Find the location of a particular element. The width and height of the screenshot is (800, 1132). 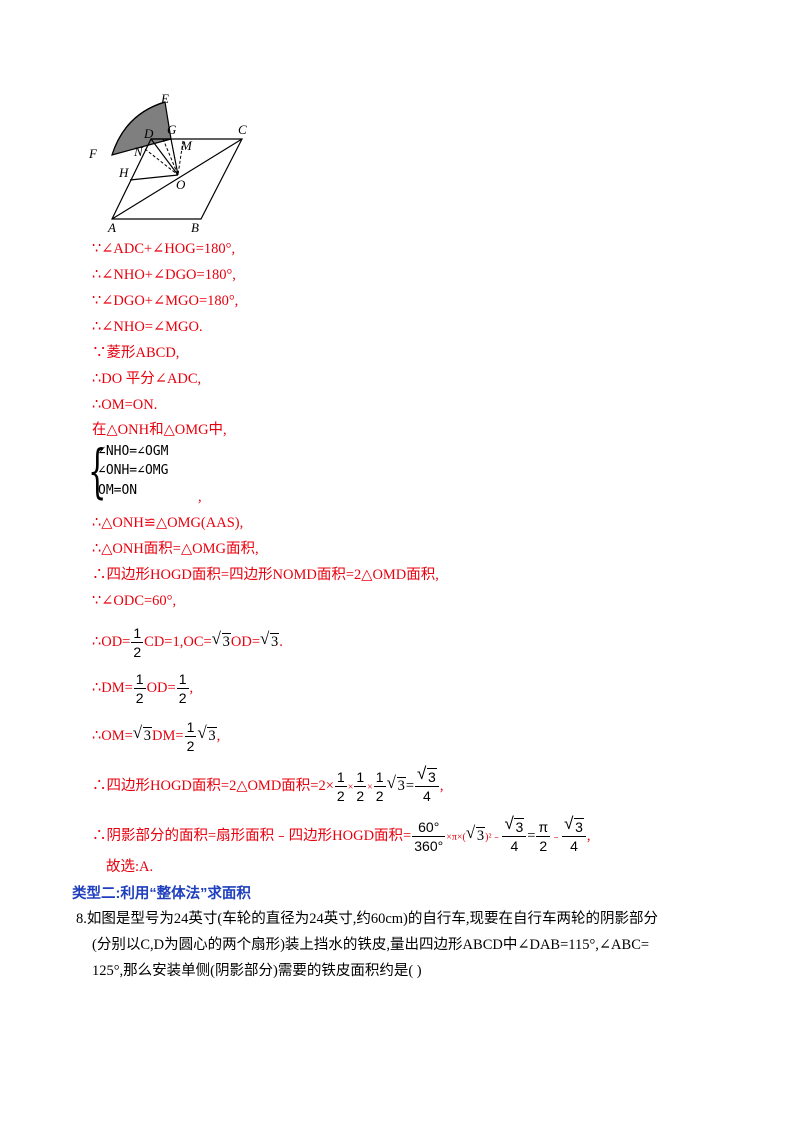

proof-line-4: ∴∠NHO=∠MGO. is located at coordinates (147, 327).